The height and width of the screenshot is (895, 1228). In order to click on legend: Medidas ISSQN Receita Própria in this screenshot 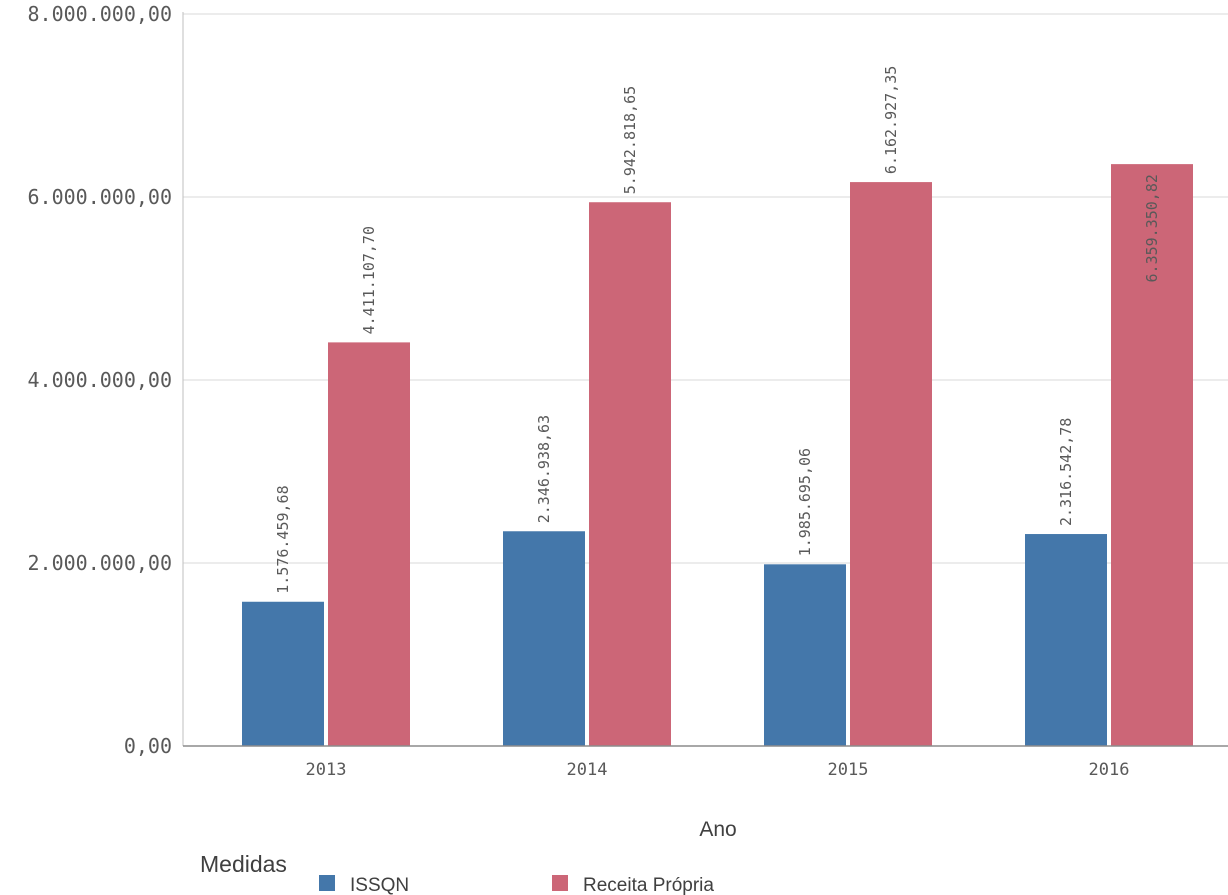, I will do `click(457, 873)`.